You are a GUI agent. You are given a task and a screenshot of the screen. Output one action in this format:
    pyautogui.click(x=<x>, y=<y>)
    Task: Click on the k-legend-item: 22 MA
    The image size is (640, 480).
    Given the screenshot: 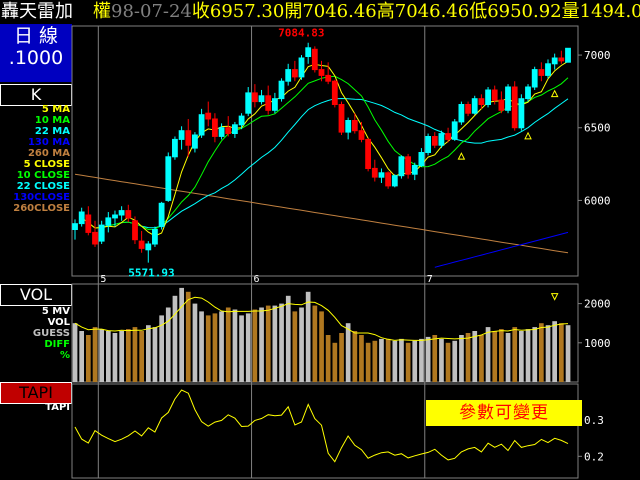 What is the action you would take?
    pyautogui.click(x=52, y=131)
    